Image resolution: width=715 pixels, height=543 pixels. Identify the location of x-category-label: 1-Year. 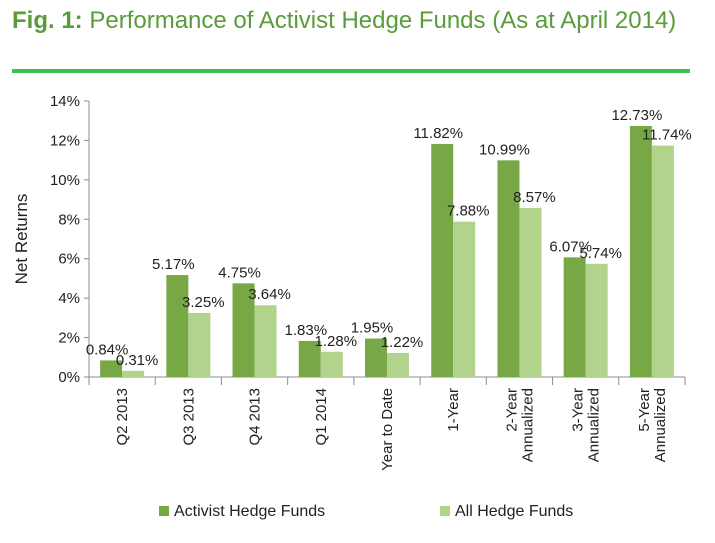
(453, 410).